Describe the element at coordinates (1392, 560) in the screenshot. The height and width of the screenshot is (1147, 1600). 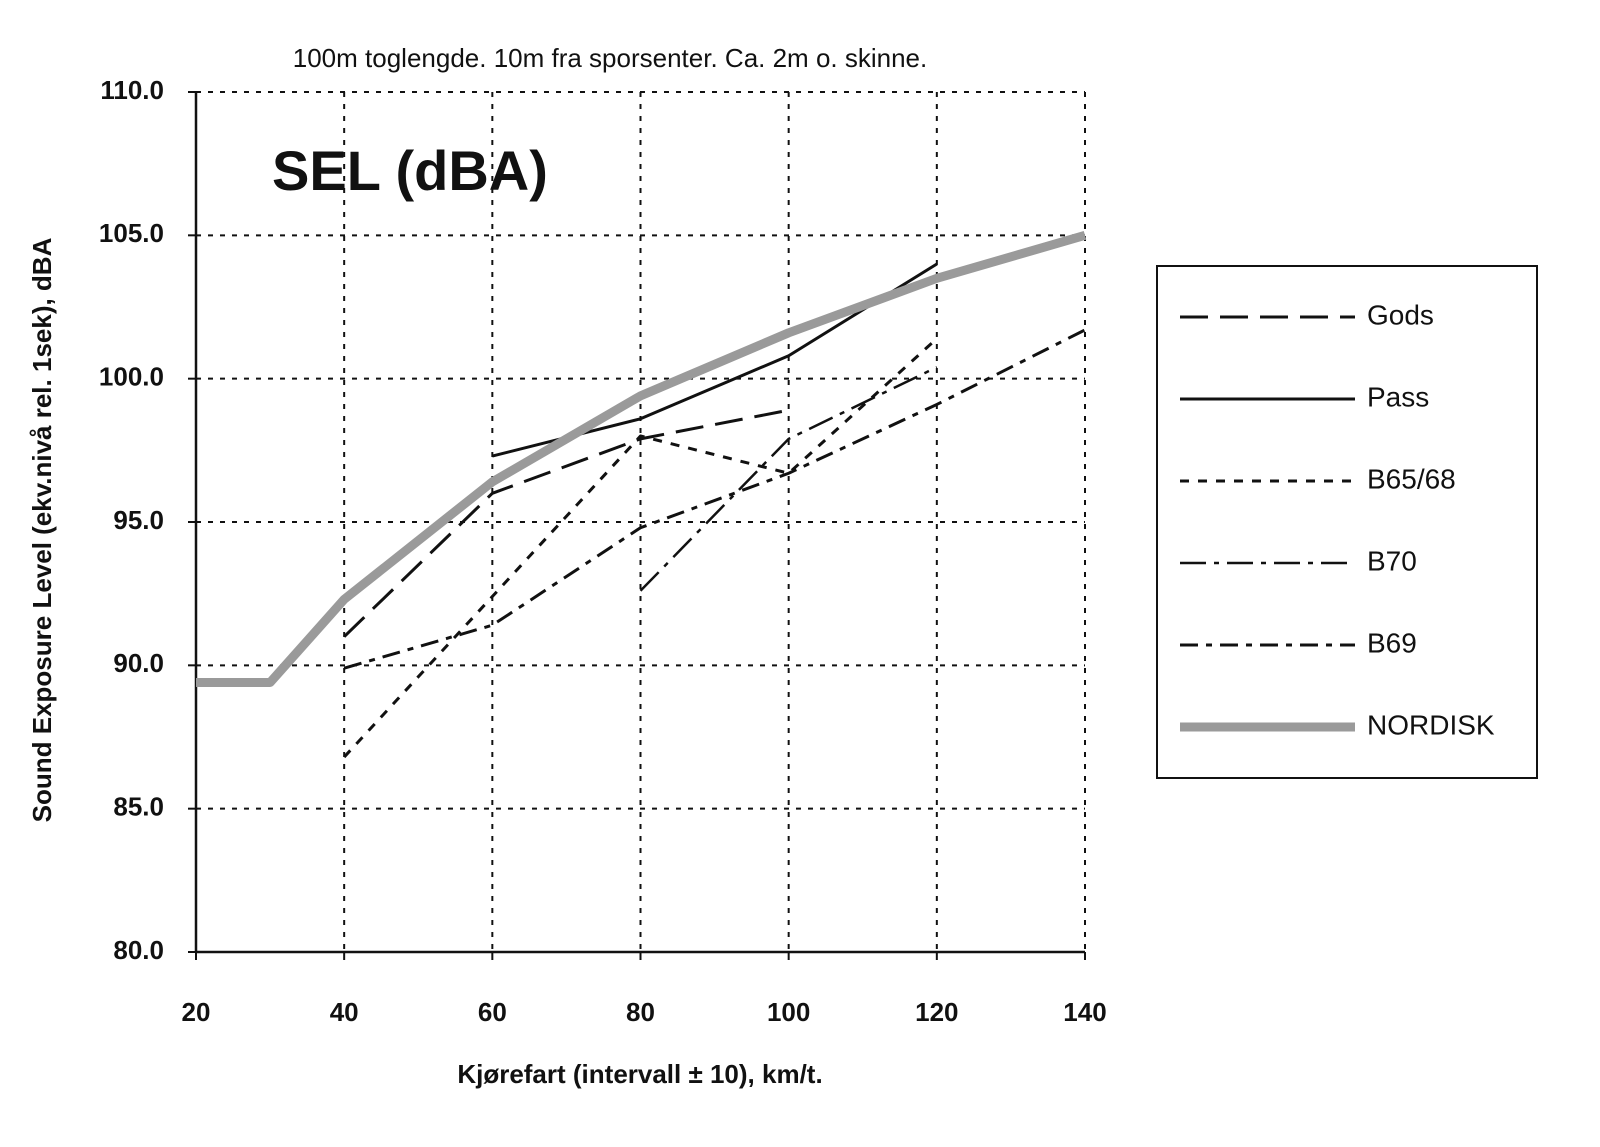
I see `legend-label: B70` at that location.